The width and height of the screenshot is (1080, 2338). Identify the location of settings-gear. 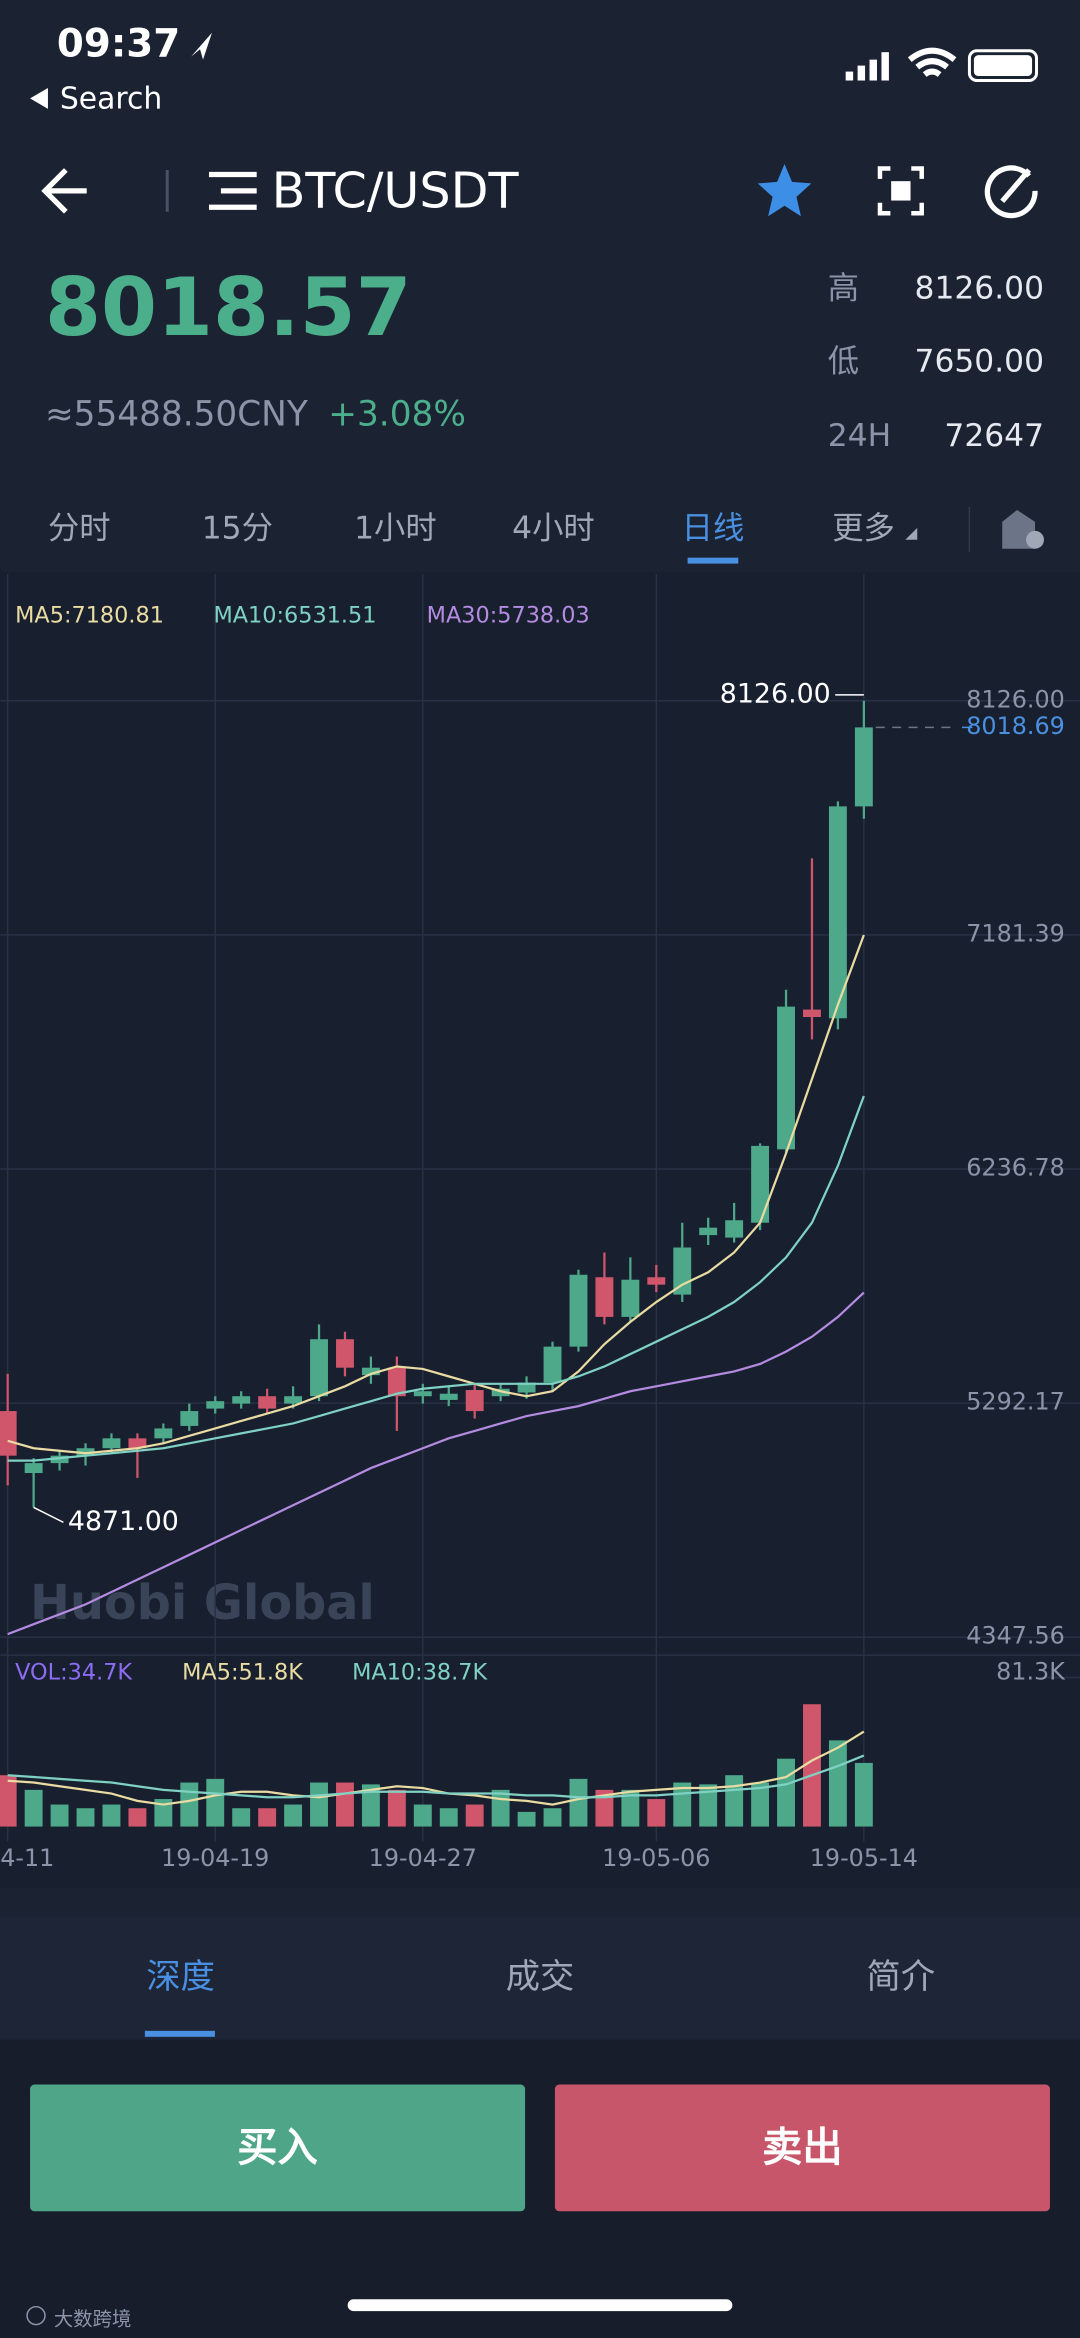
(1035, 539).